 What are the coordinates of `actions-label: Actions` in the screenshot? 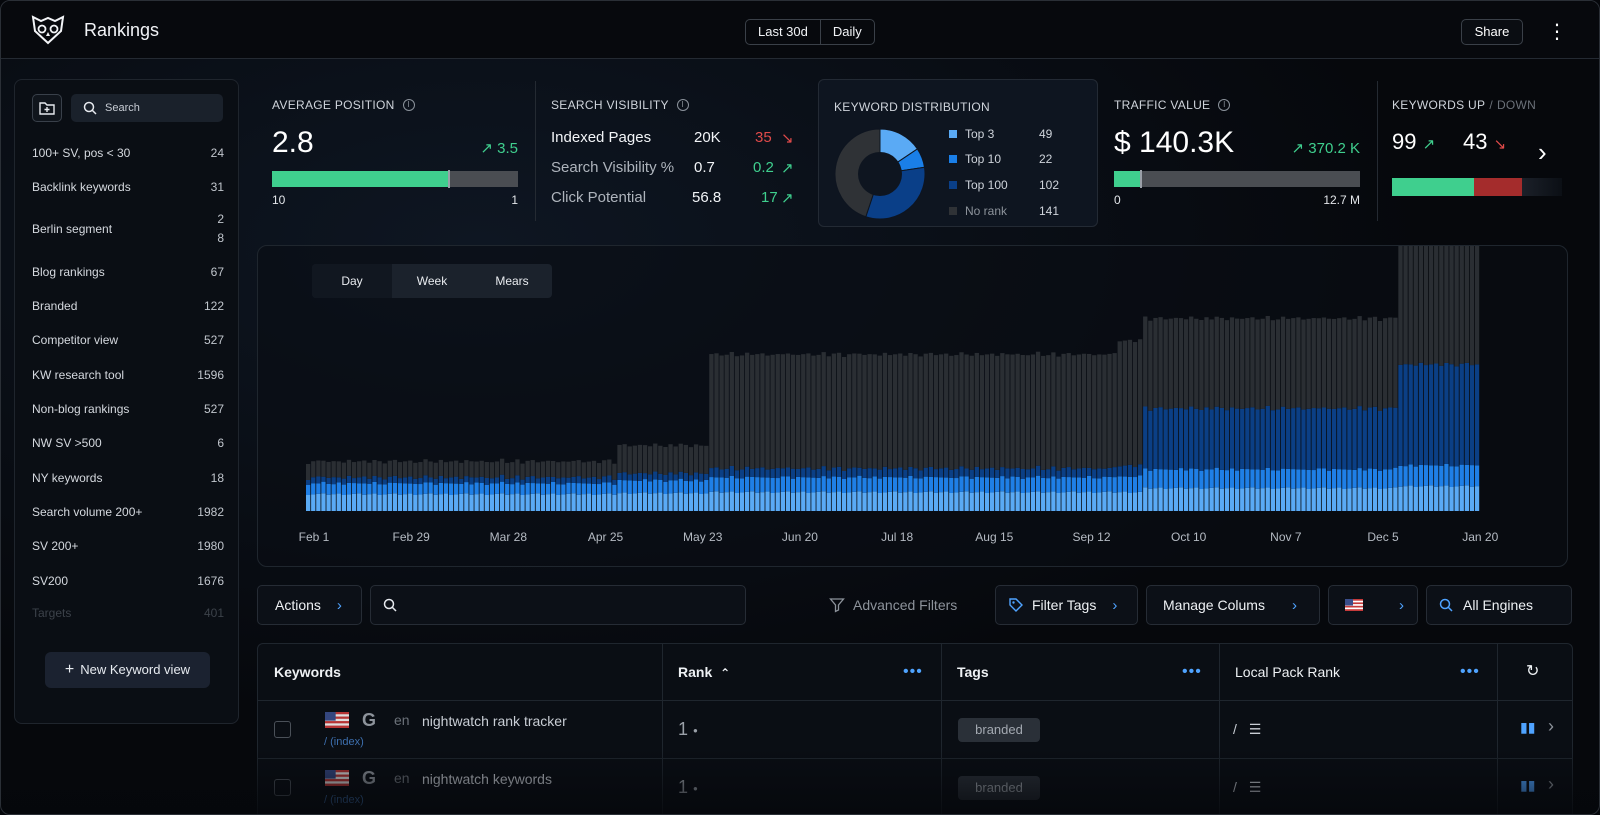 It's located at (298, 605).